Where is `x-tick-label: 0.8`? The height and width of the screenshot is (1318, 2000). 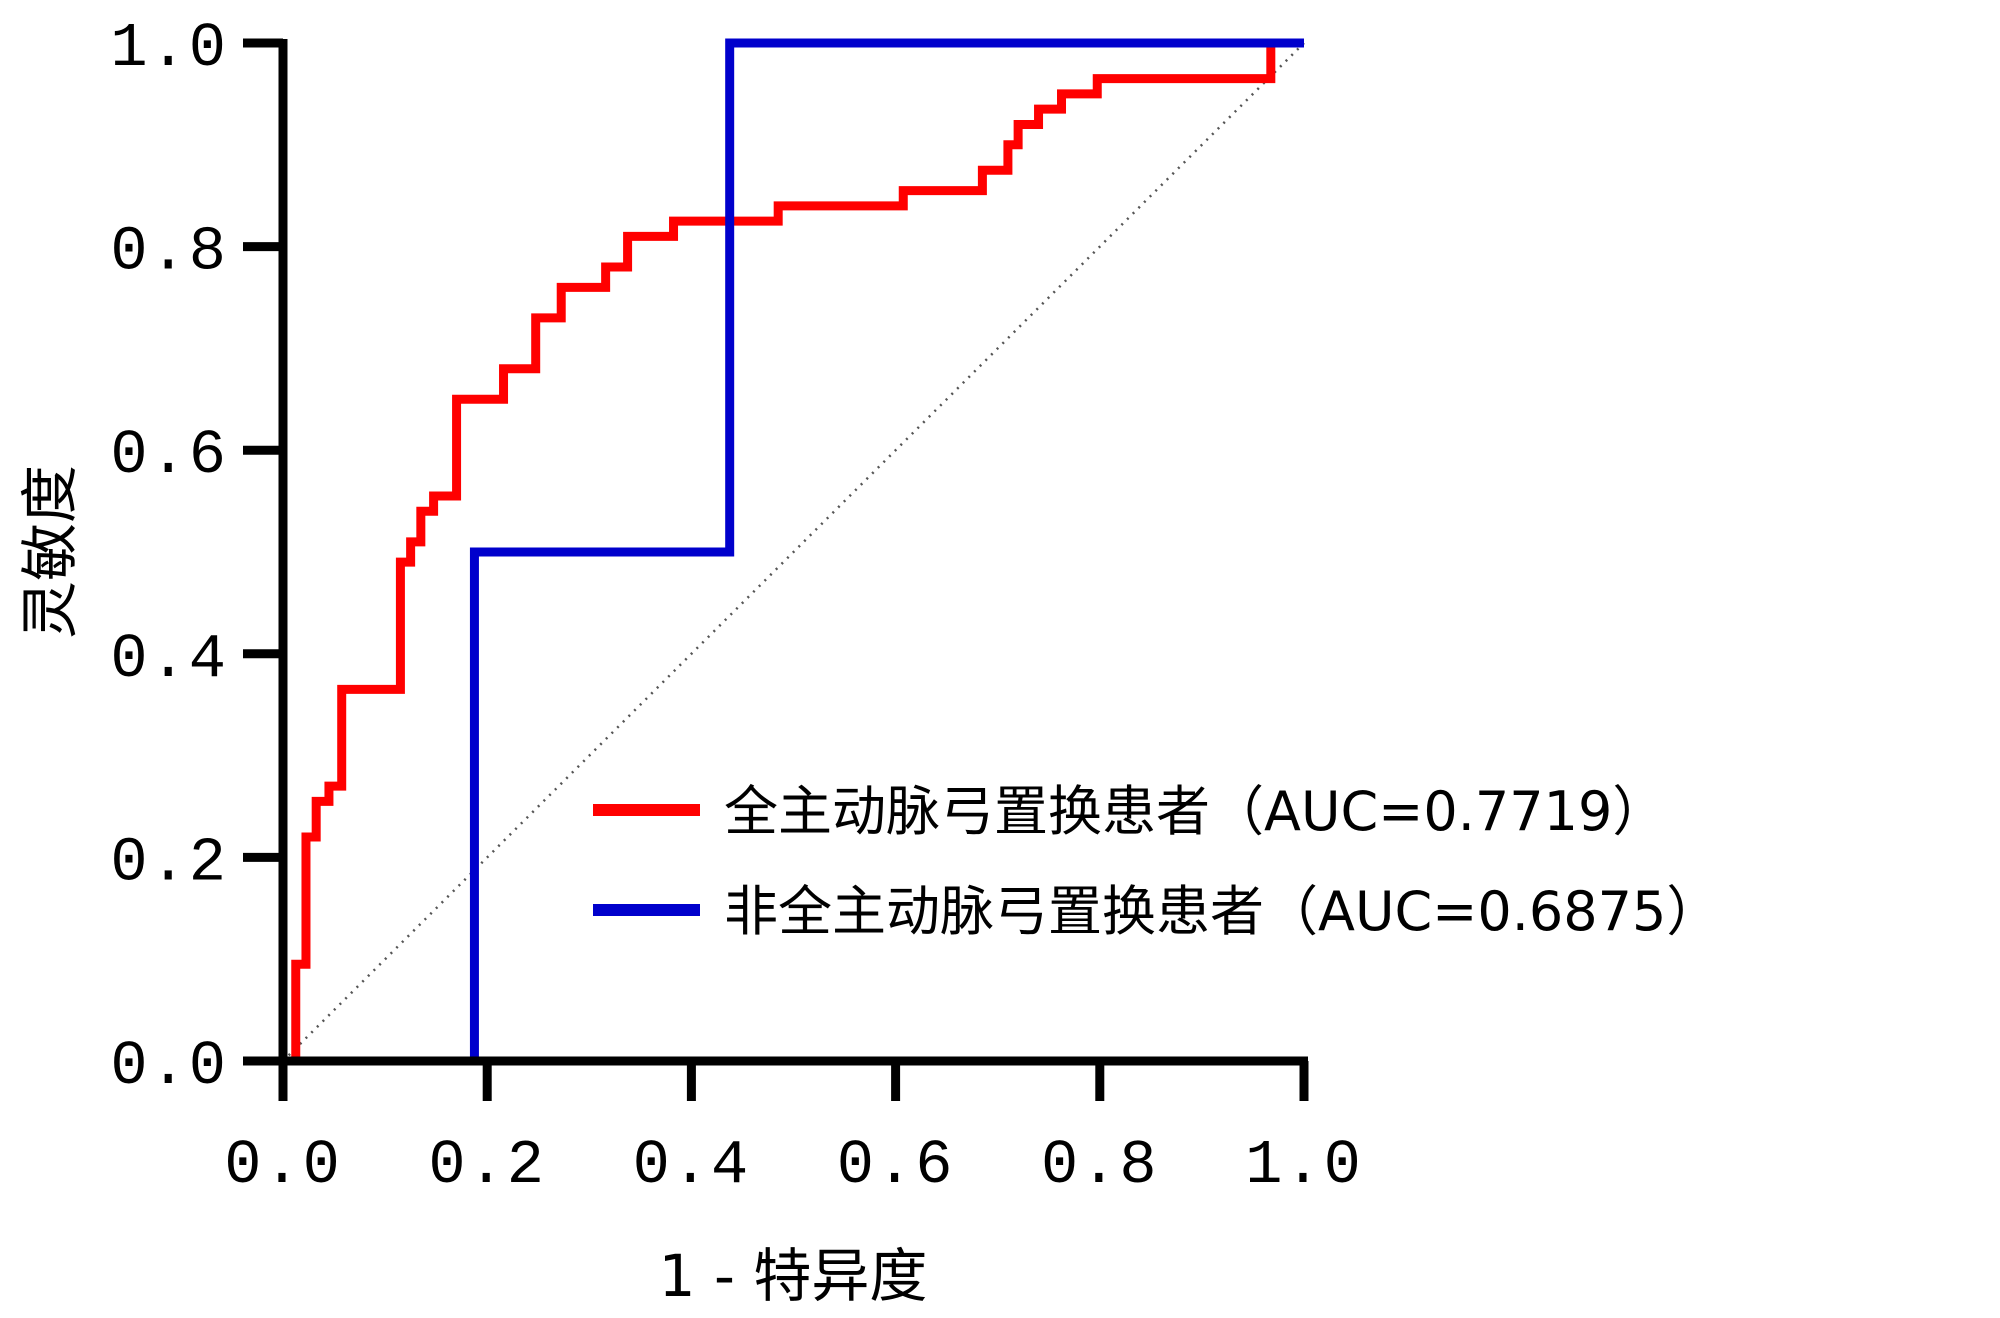 x-tick-label: 0.8 is located at coordinates (1100, 1165).